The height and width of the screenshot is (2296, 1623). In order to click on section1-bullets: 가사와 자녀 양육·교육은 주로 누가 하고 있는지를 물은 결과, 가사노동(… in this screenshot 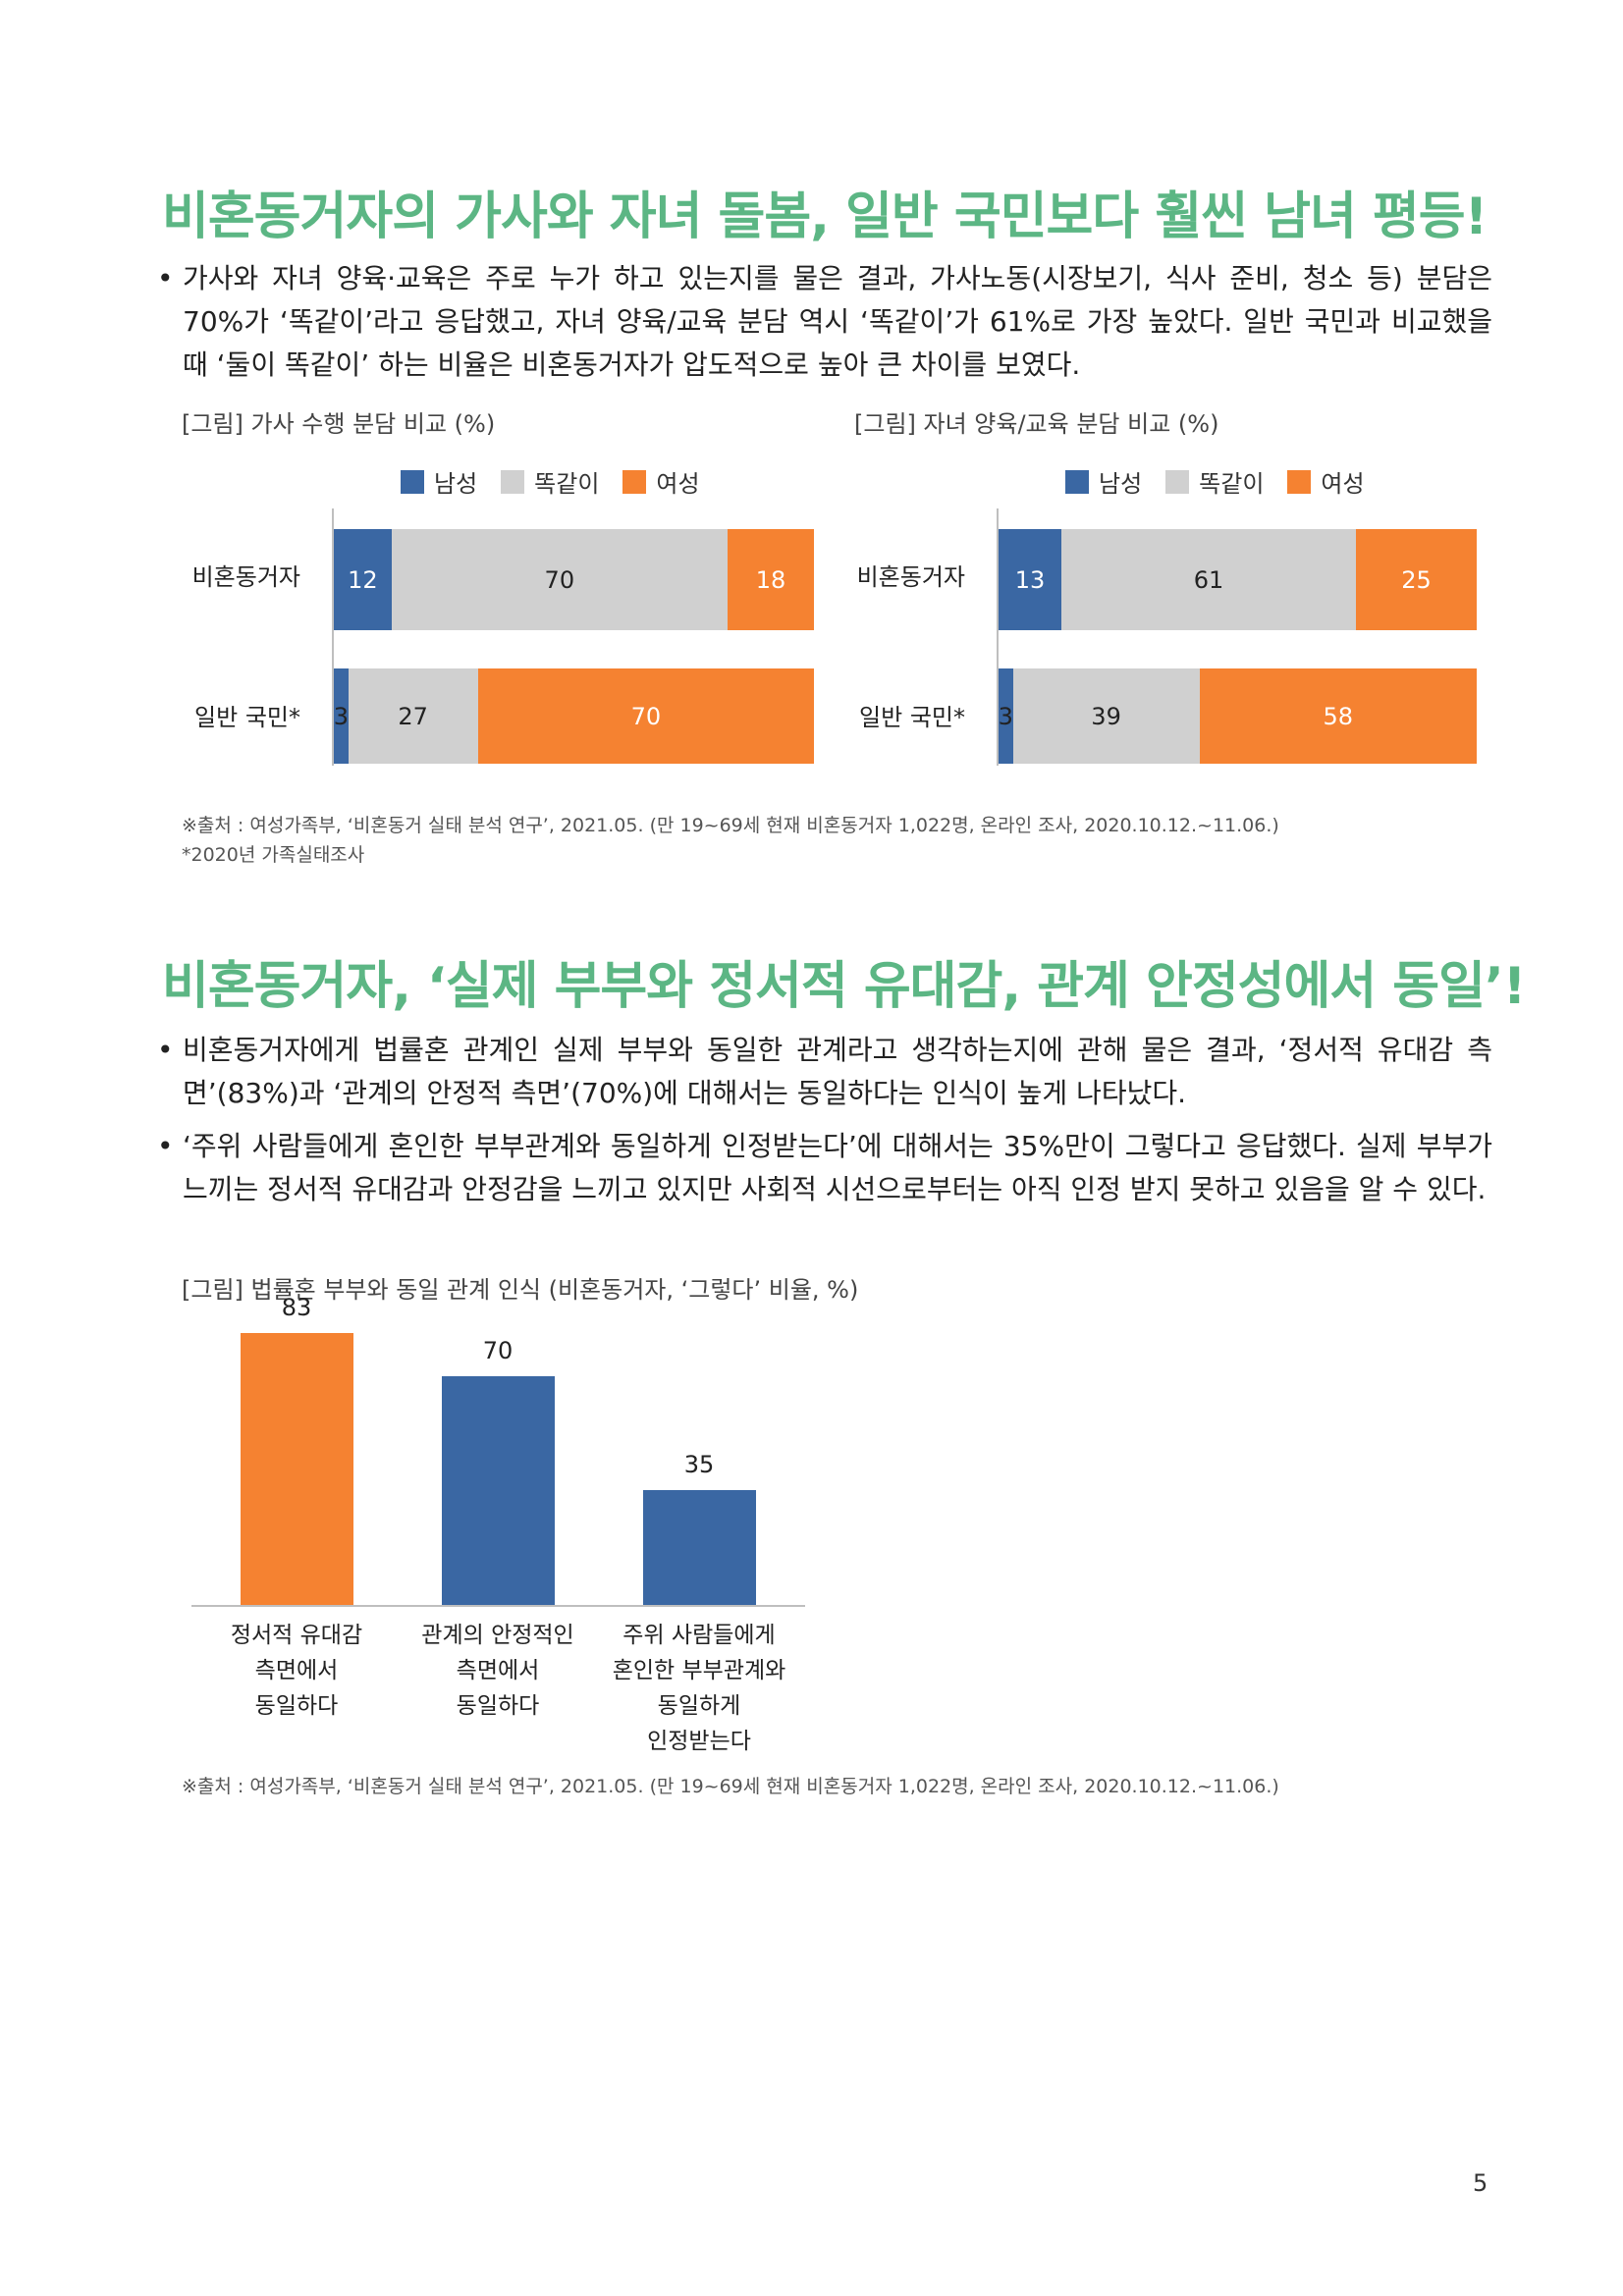, I will do `click(824, 322)`.